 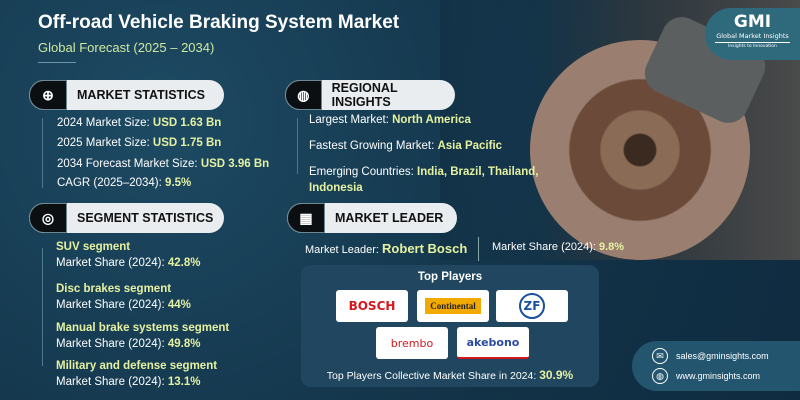 What do you see at coordinates (128, 263) in the screenshot?
I see `segment-share: Market Share (2024): 42.8%` at bounding box center [128, 263].